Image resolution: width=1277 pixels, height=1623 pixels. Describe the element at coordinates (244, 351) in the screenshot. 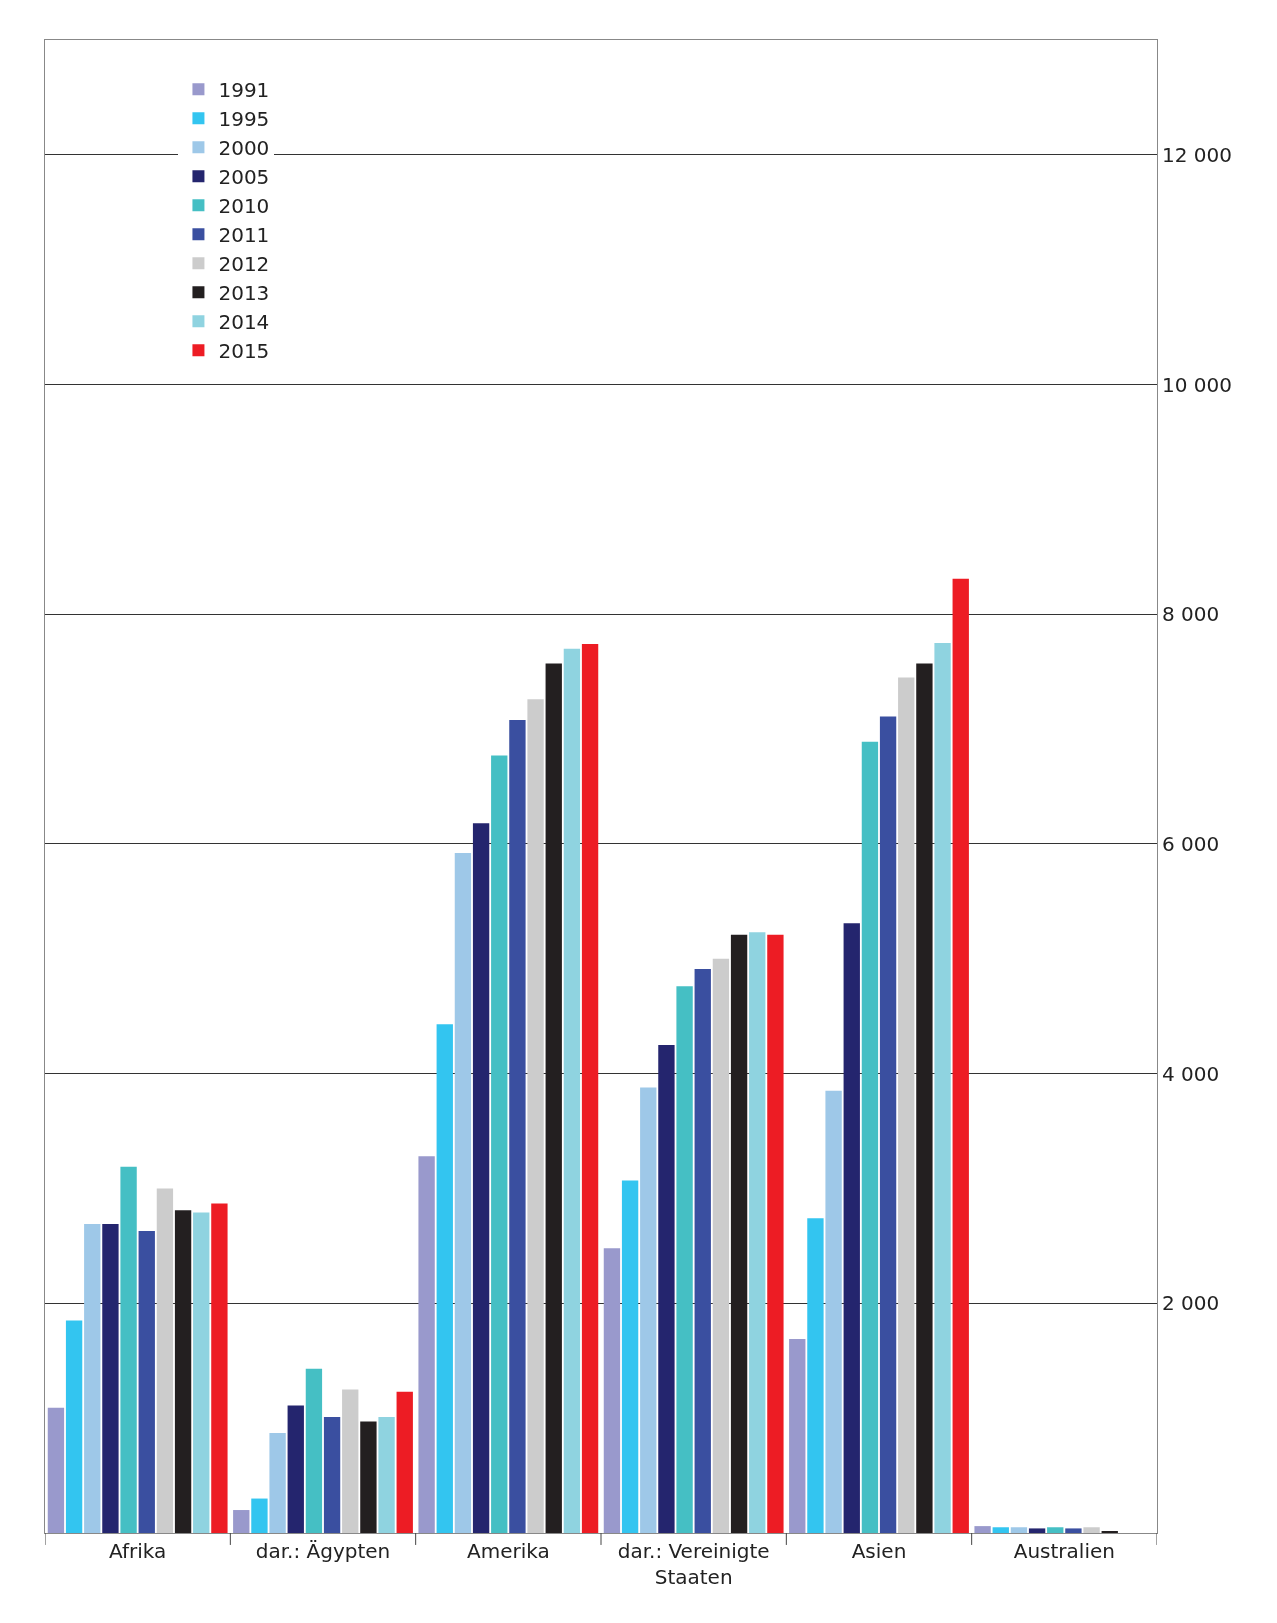

I see `legend-label: 2015` at that location.